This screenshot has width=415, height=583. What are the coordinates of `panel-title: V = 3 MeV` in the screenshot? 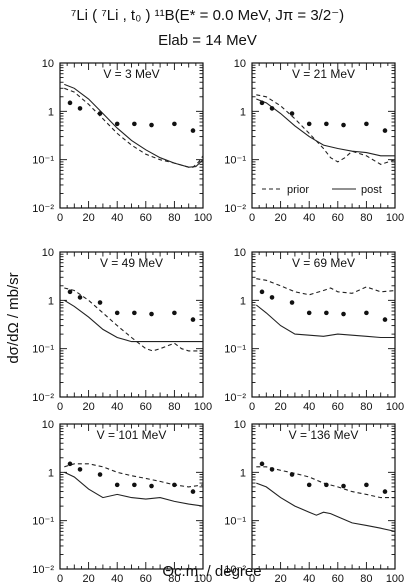 It's located at (131, 74).